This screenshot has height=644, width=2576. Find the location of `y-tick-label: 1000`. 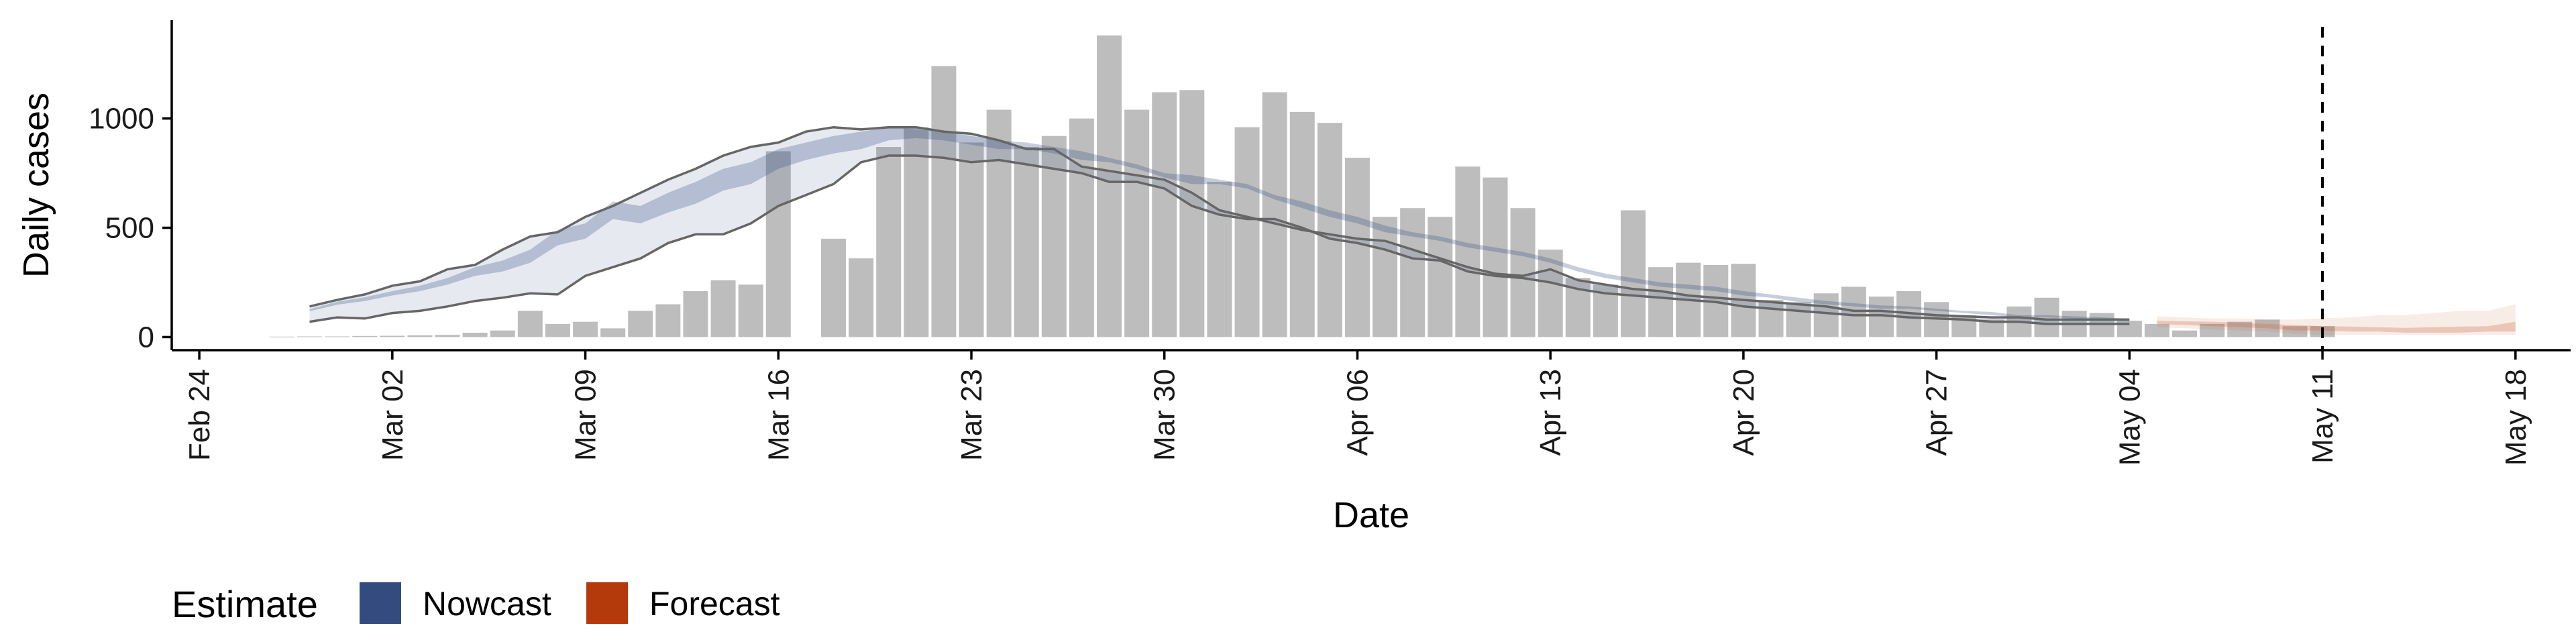

y-tick-label: 1000 is located at coordinates (121, 119).